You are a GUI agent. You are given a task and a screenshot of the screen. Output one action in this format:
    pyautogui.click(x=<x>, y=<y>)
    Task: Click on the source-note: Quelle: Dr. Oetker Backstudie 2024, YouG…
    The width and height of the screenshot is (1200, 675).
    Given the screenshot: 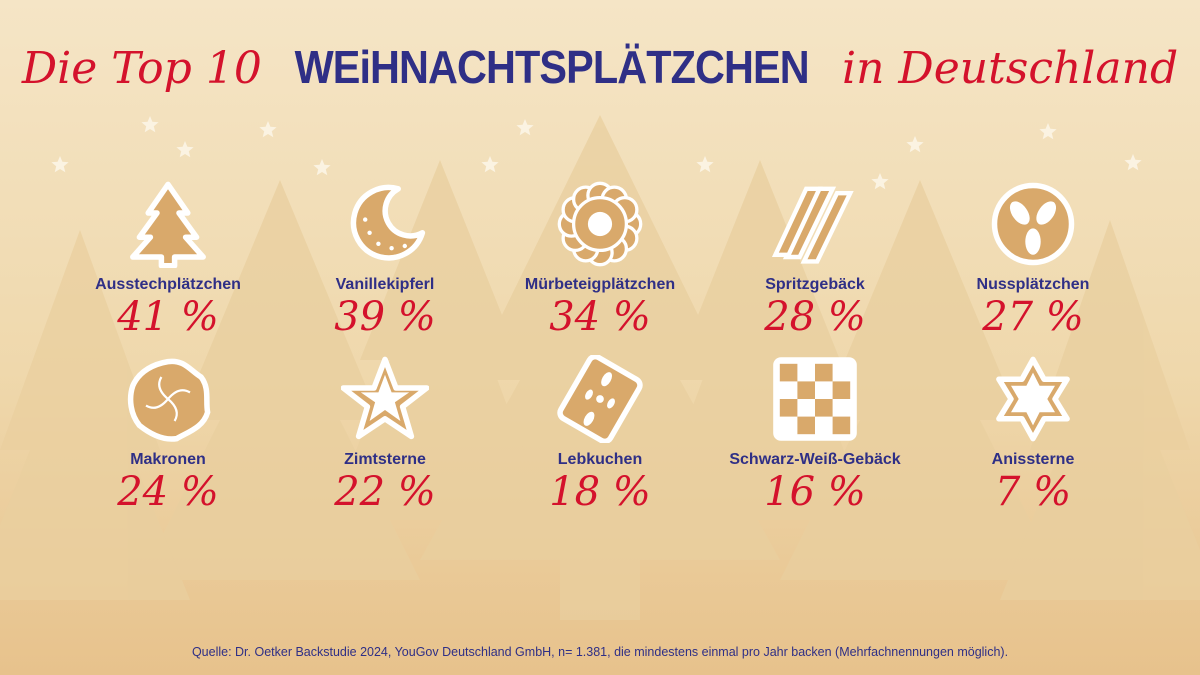 What is the action you would take?
    pyautogui.click(x=600, y=652)
    